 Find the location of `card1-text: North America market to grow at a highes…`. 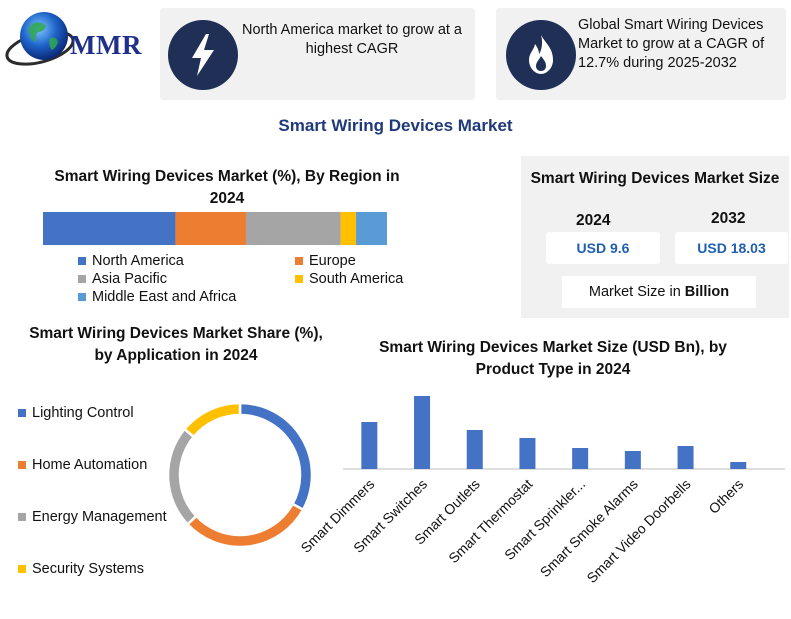

card1-text: North America market to grow at a highes… is located at coordinates (352, 39).